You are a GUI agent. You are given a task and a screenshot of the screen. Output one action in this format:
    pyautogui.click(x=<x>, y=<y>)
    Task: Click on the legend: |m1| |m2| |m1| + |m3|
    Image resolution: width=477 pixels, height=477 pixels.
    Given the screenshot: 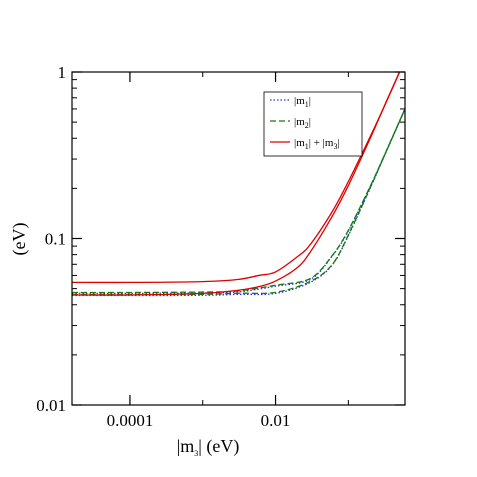 What is the action you would take?
    pyautogui.click(x=313, y=124)
    